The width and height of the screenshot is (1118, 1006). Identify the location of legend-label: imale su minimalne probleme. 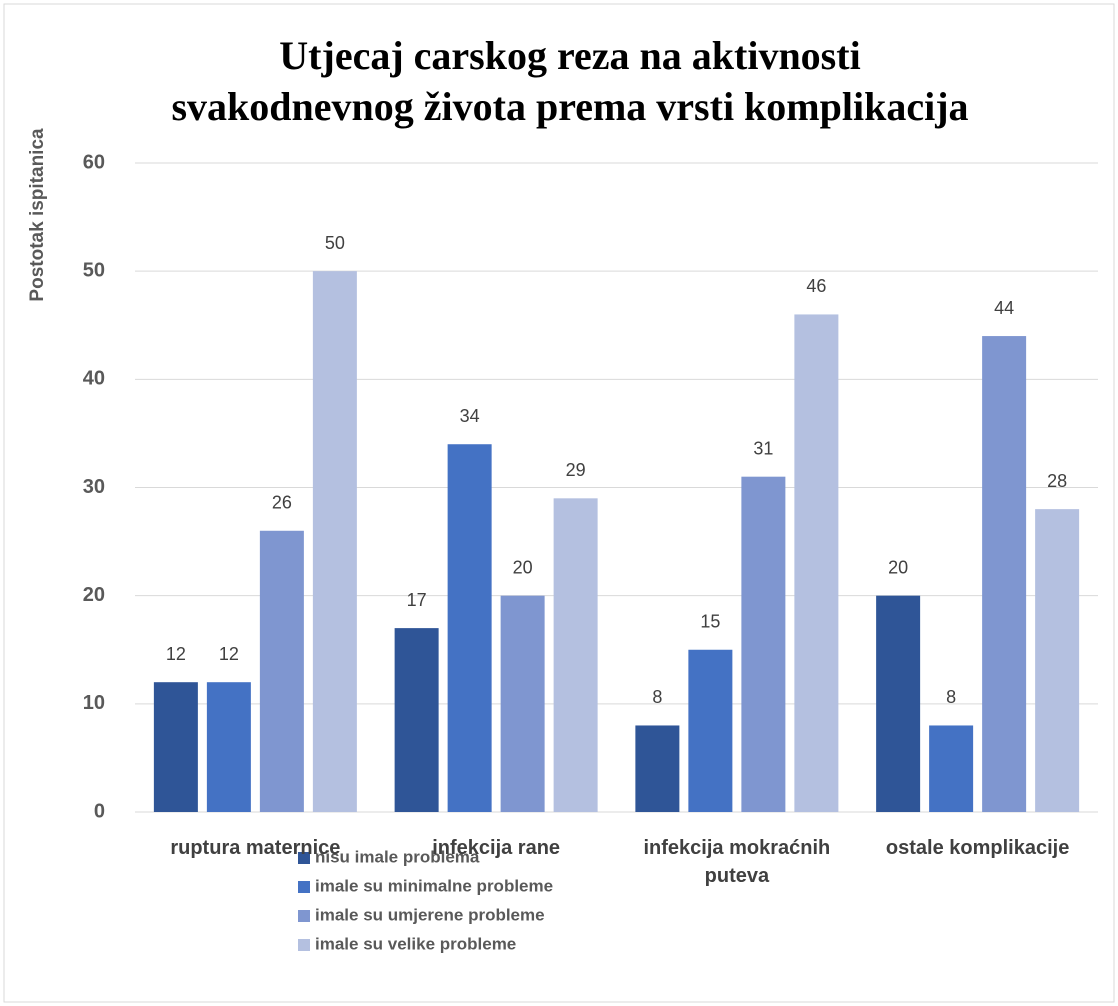
(434, 885).